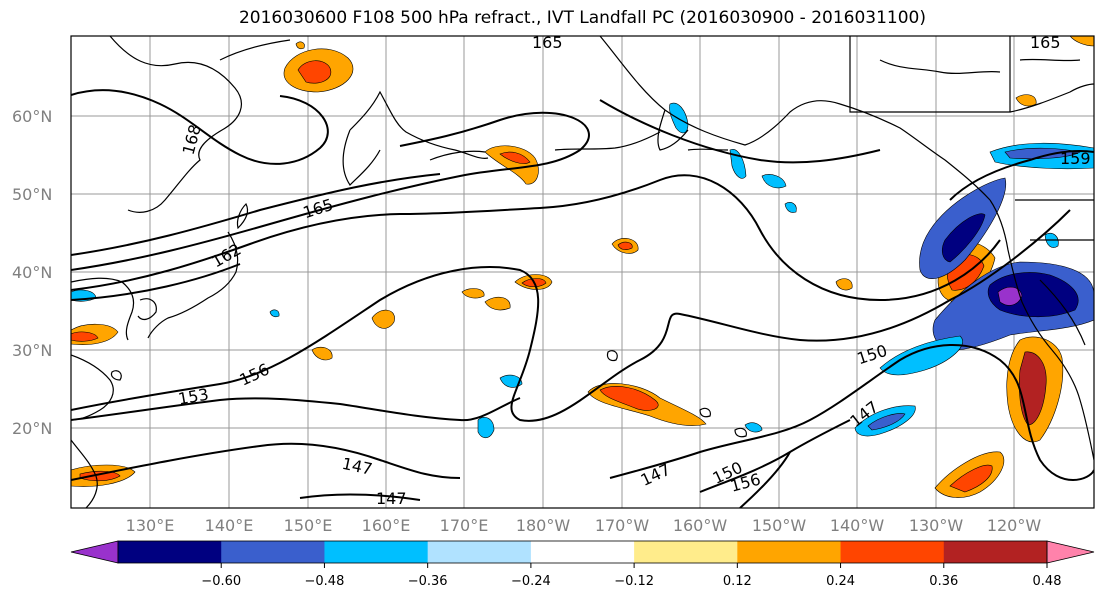 The width and height of the screenshot is (1105, 601). Describe the element at coordinates (943, 581) in the screenshot. I see `colorbar-tick-label: 0.36` at that location.